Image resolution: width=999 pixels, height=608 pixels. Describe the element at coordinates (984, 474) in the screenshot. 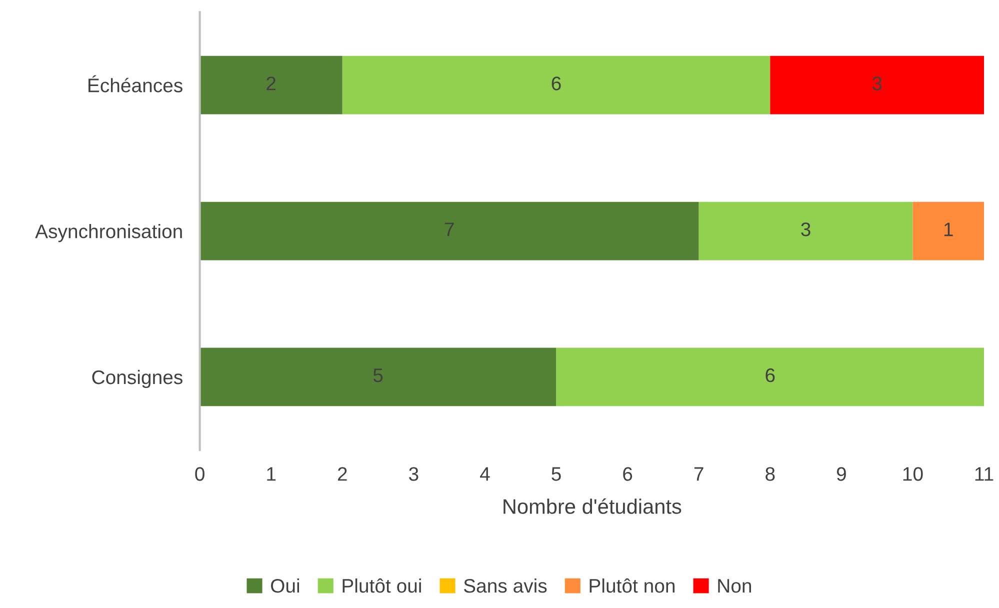

I see `x-tick-label: 11` at that location.